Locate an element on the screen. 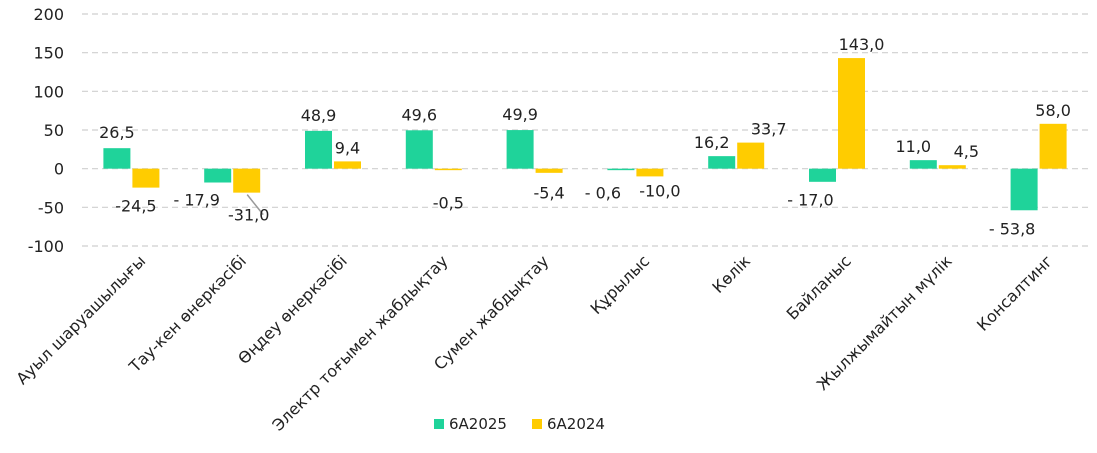 This screenshot has height=453, width=1097. legend: 6А2025 6А2024 is located at coordinates (519, 424).